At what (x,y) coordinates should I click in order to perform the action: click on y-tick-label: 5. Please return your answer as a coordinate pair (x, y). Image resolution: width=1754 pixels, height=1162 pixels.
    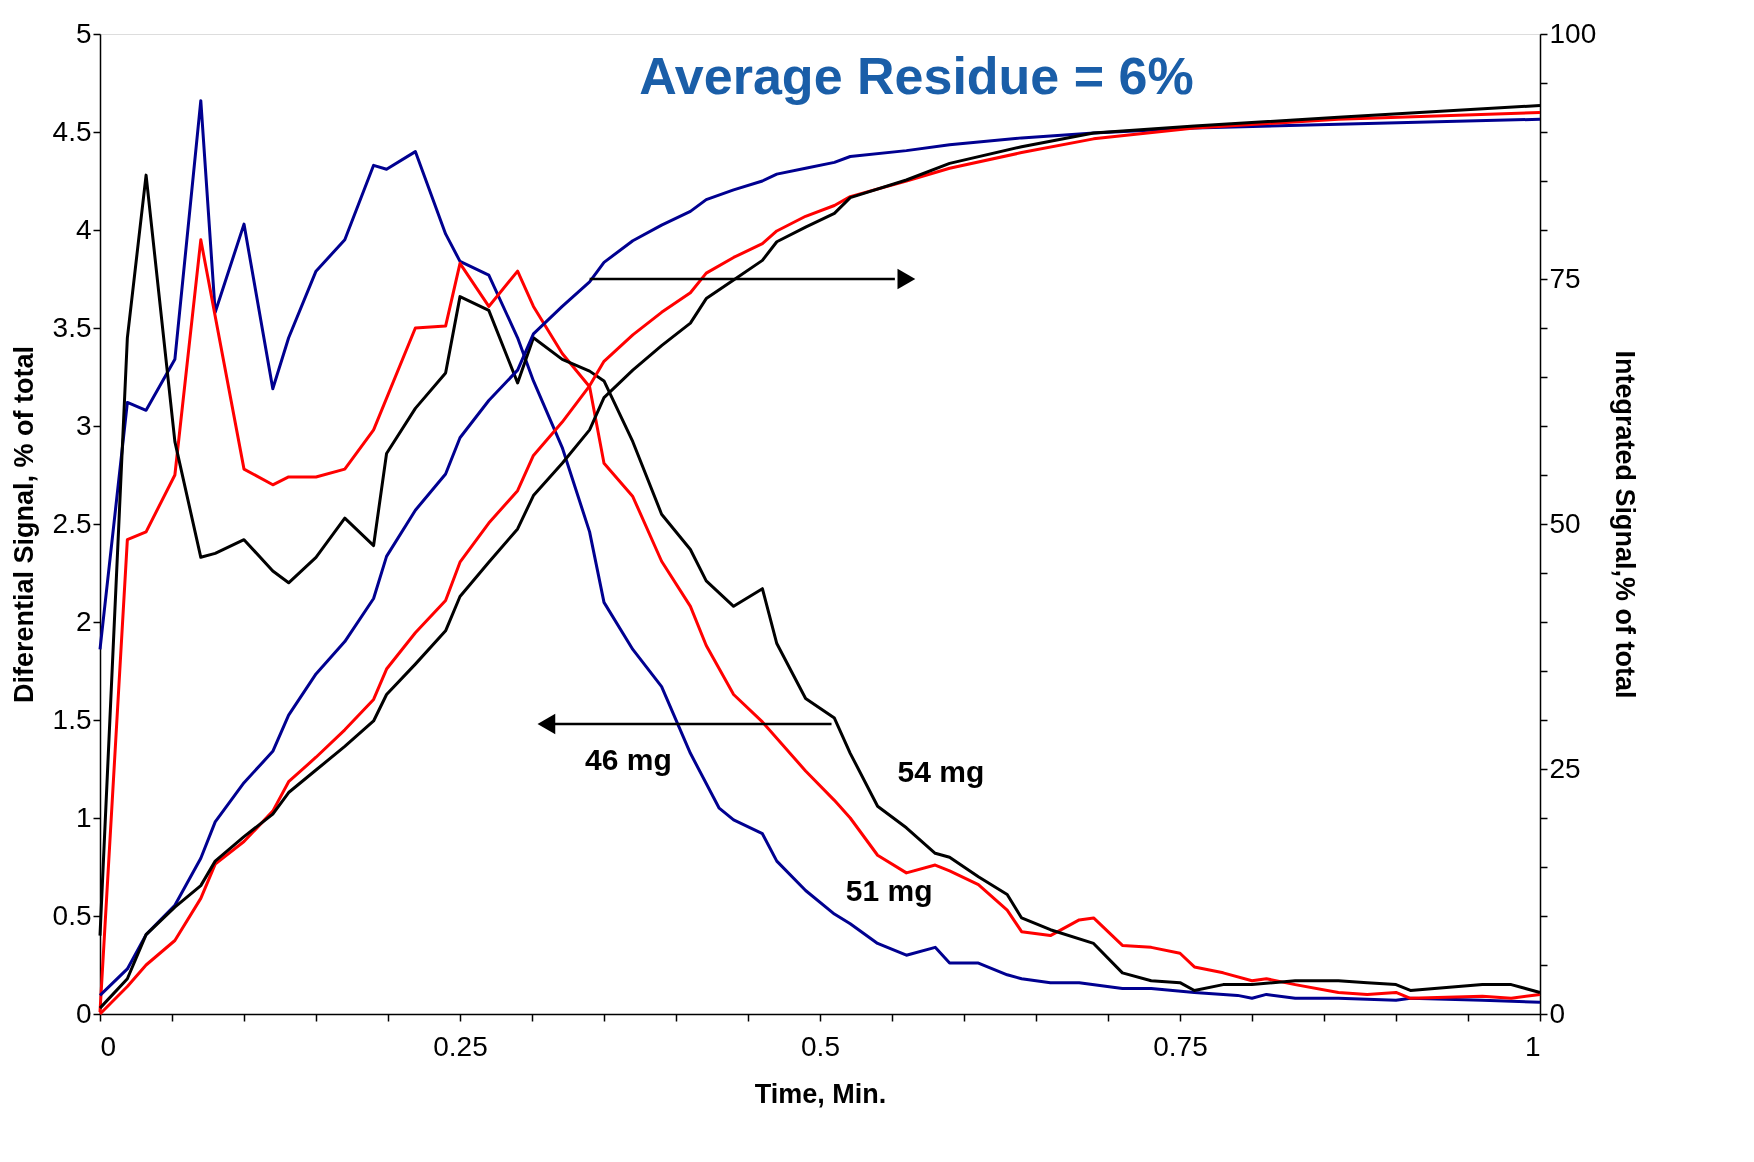
    Looking at the image, I should click on (83, 33).